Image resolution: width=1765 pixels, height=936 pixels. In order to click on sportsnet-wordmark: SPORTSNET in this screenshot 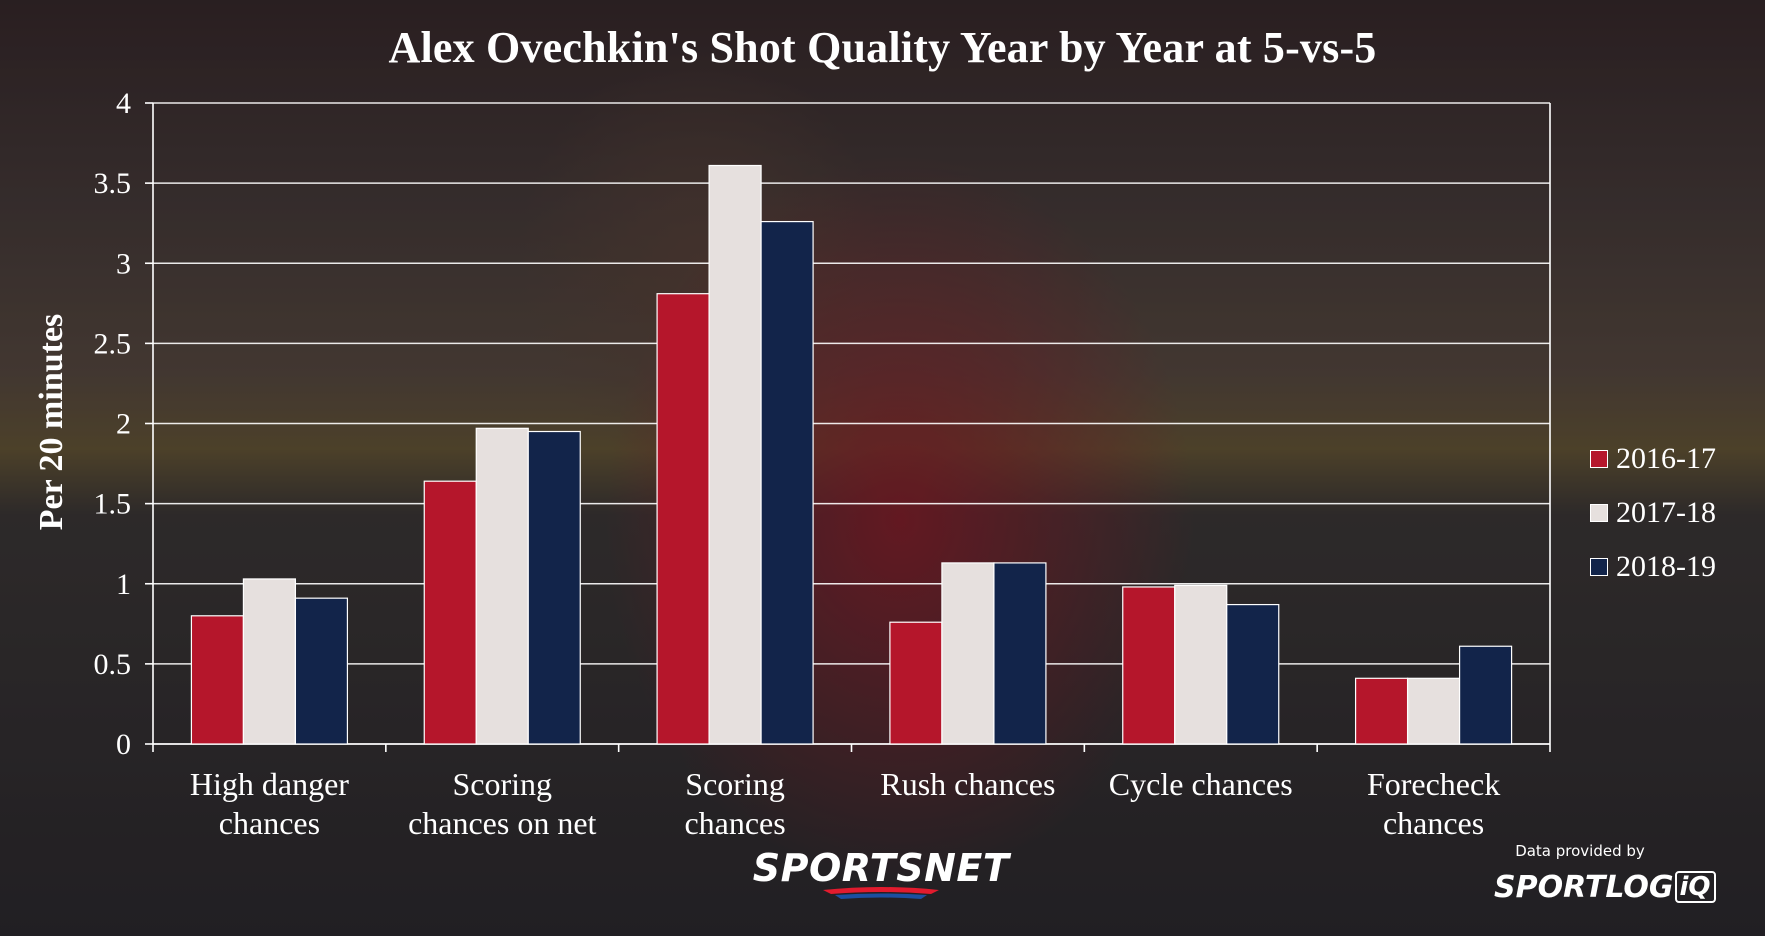, I will do `click(881, 868)`.